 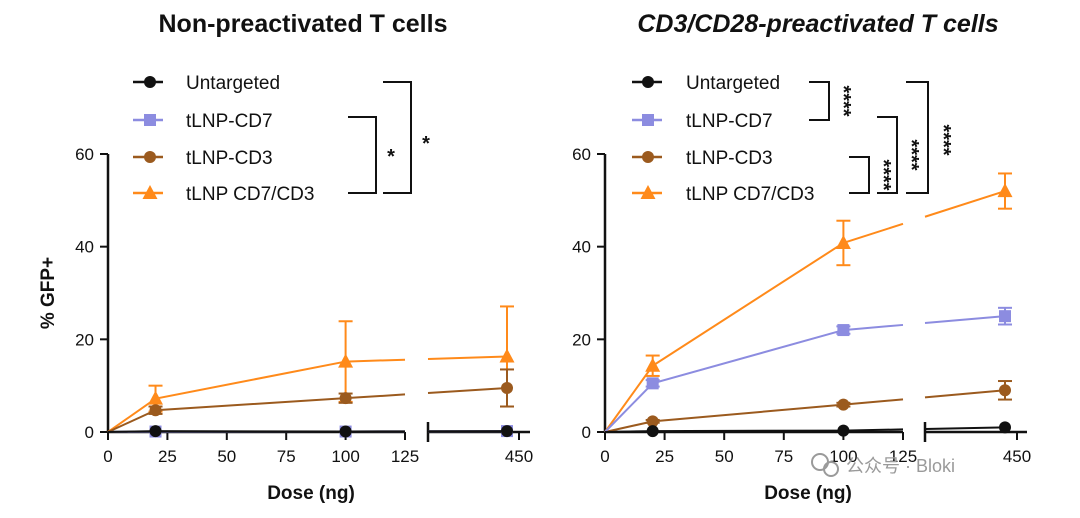 What do you see at coordinates (817, 24) in the screenshot?
I see `chart-title: CD3/CD28-preactivated T cells` at bounding box center [817, 24].